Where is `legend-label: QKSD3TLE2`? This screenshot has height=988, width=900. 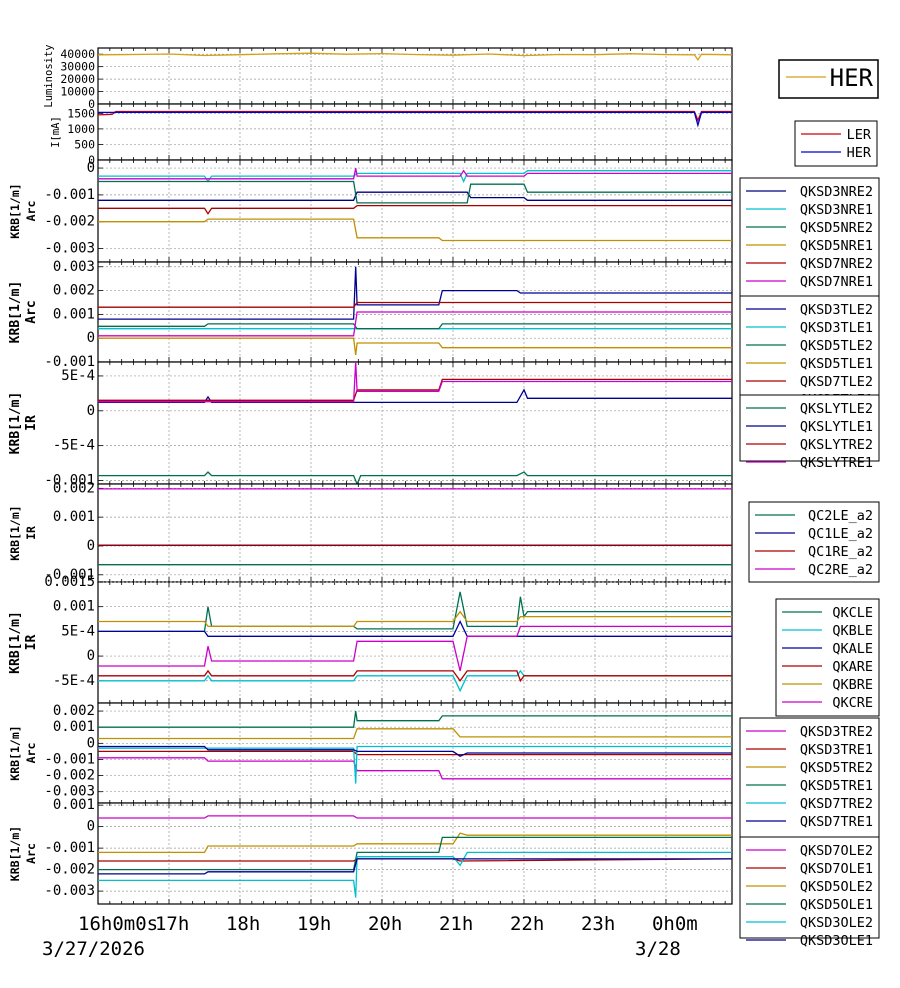 legend-label: QKSD3TLE2 is located at coordinates (836, 310).